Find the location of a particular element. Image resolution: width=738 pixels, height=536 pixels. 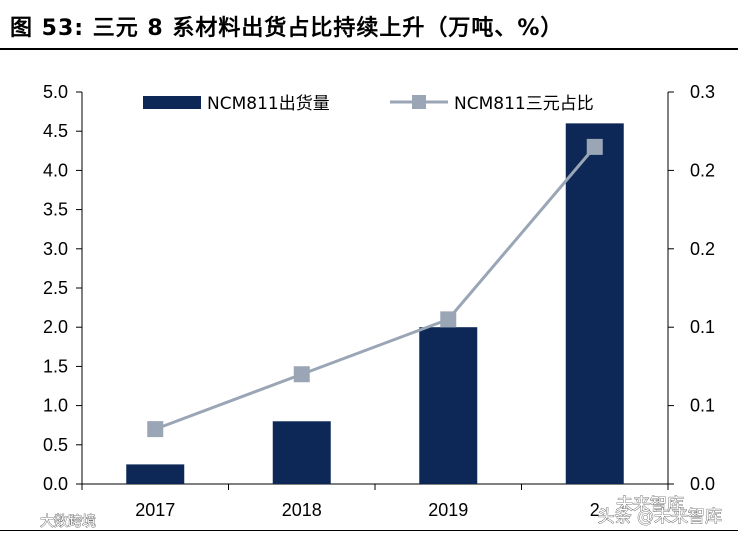

x-tick-label: 2017 is located at coordinates (155, 510).